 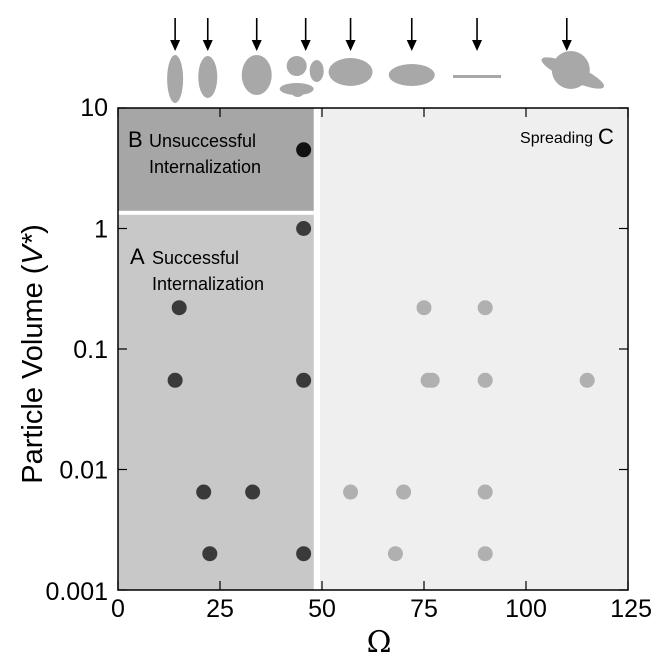 What do you see at coordinates (90, 350) in the screenshot?
I see `y-tick-label-2: 0.1` at bounding box center [90, 350].